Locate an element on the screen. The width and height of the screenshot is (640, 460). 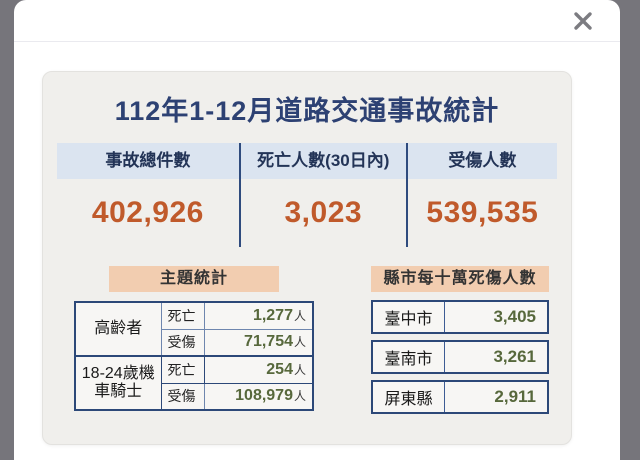
metric-value-cell: 108,979人 is located at coordinates (258, 396).